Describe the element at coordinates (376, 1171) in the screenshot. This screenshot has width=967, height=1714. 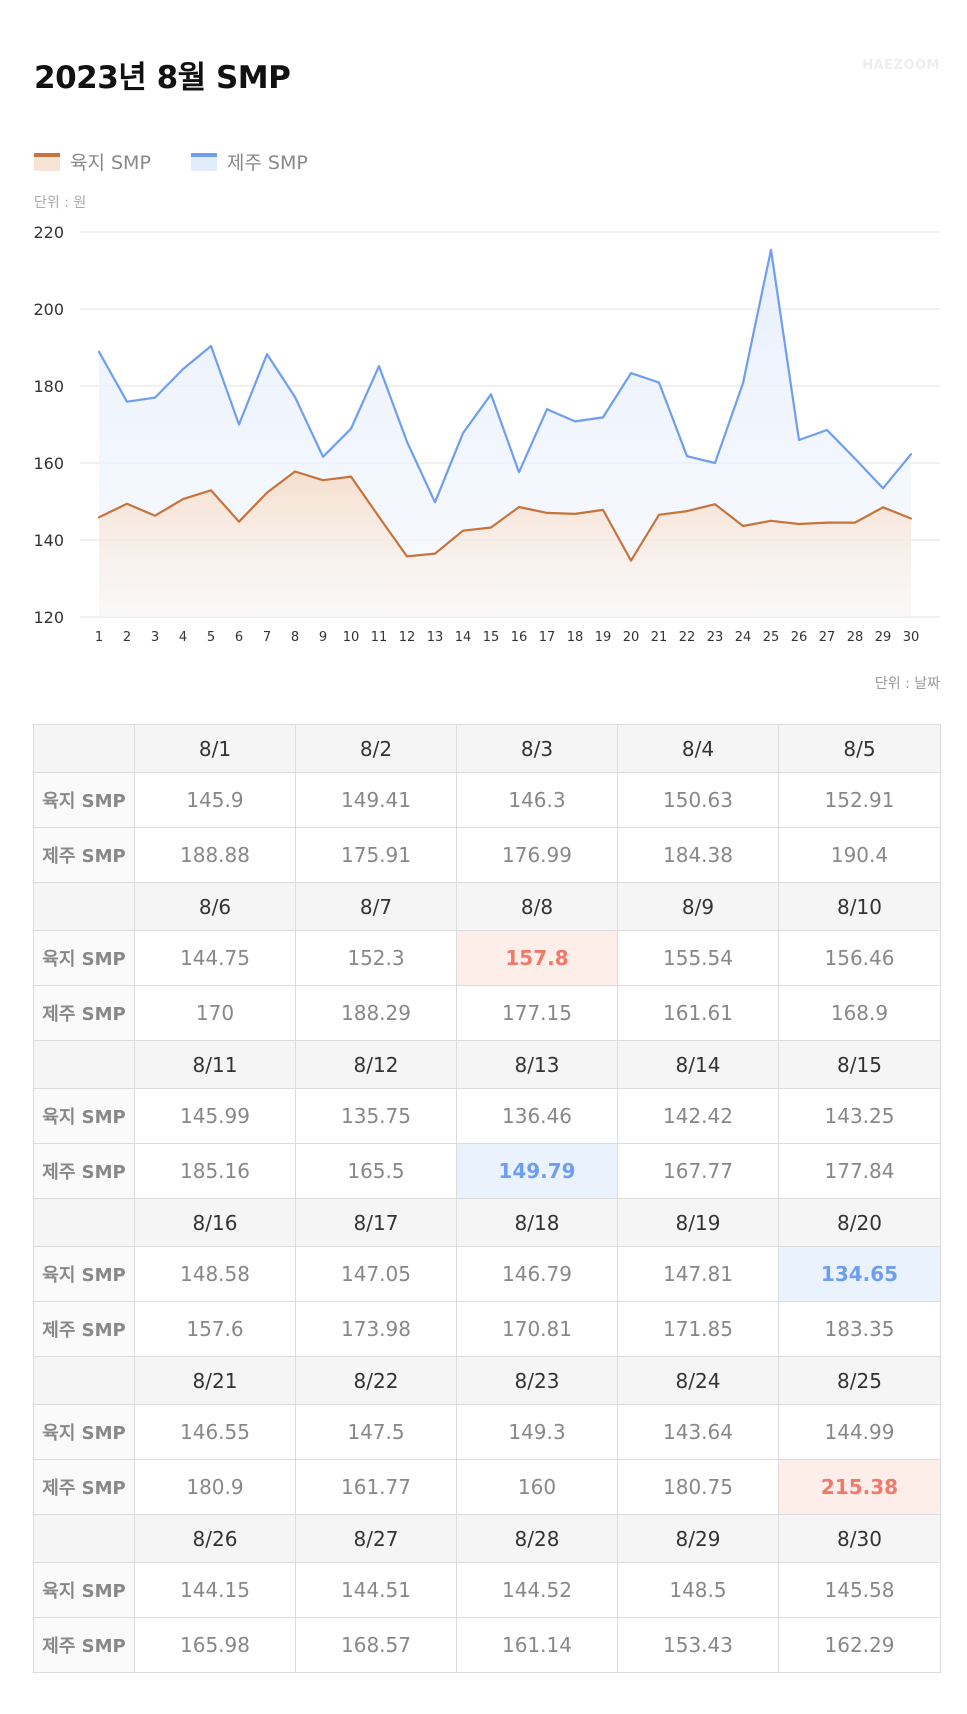
I see `table-value-cell: 165.5` at that location.